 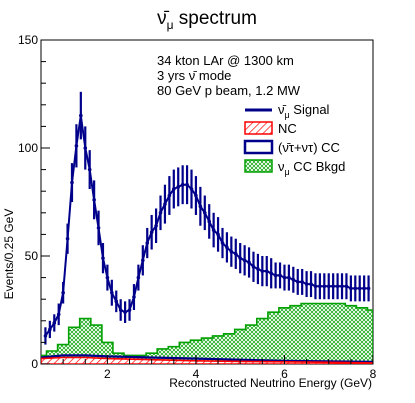 What do you see at coordinates (311, 168) in the screenshot?
I see `legend-bkgd-label: νμ CC Bkgd` at bounding box center [311, 168].